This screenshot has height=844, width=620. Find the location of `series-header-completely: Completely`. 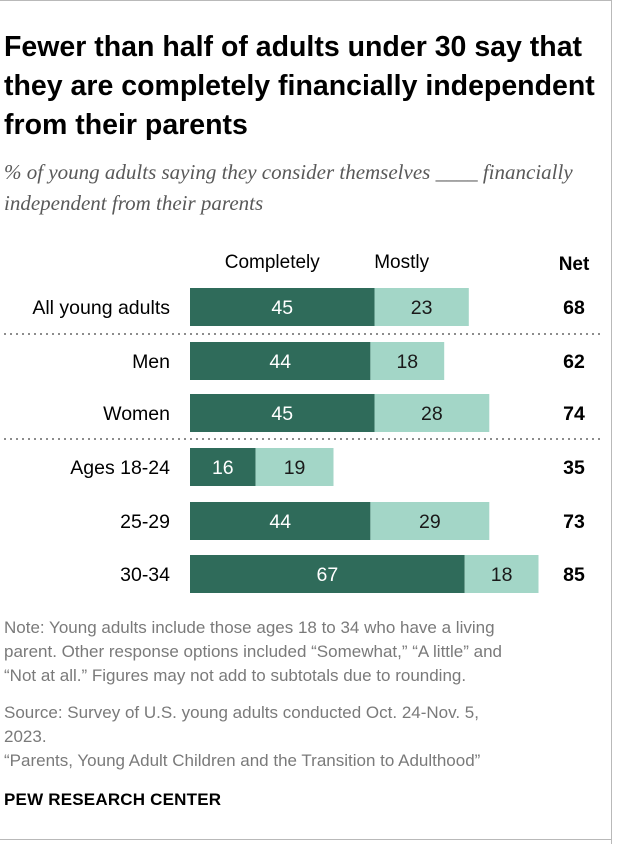

series-header-completely: Completely is located at coordinates (273, 262).